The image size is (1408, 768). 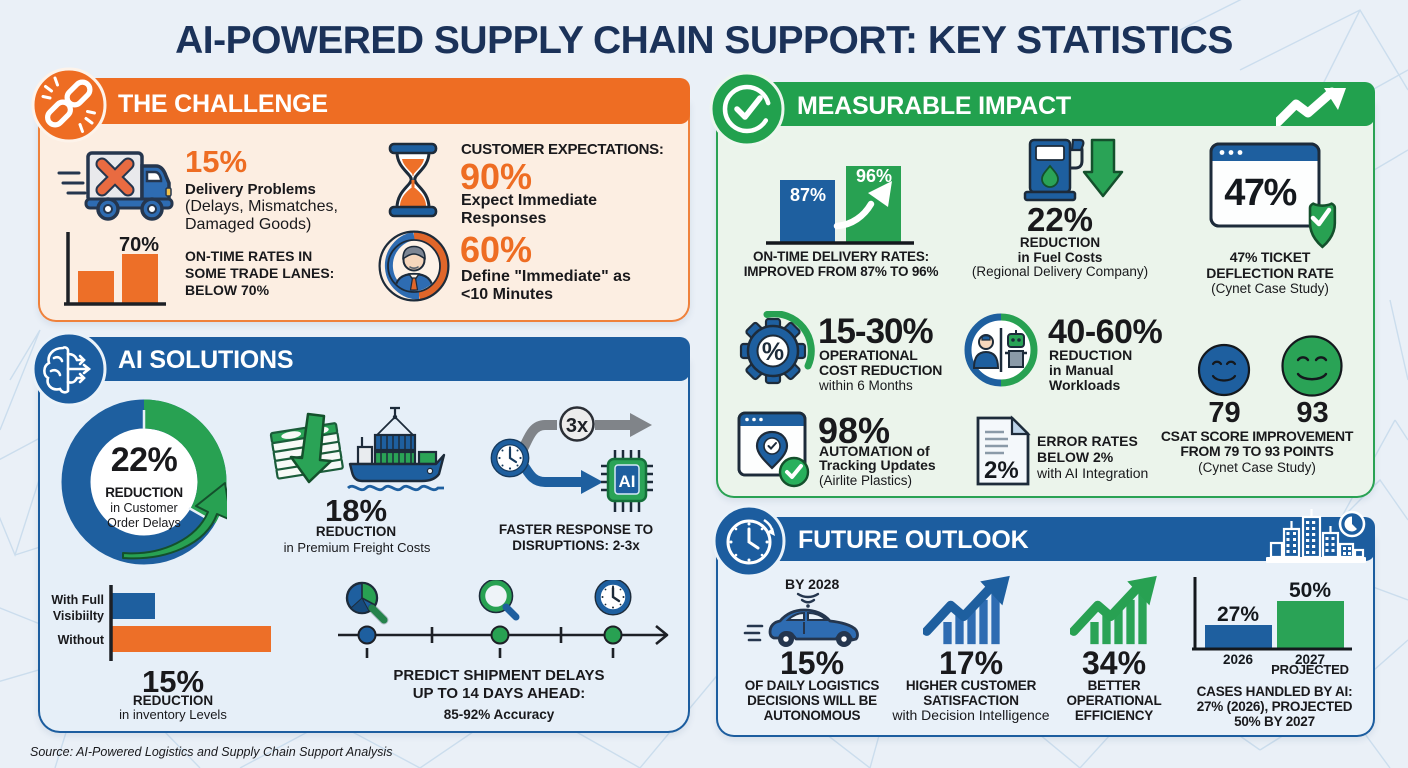 What do you see at coordinates (577, 426) in the screenshot?
I see `svg-text: 3x` at bounding box center [577, 426].